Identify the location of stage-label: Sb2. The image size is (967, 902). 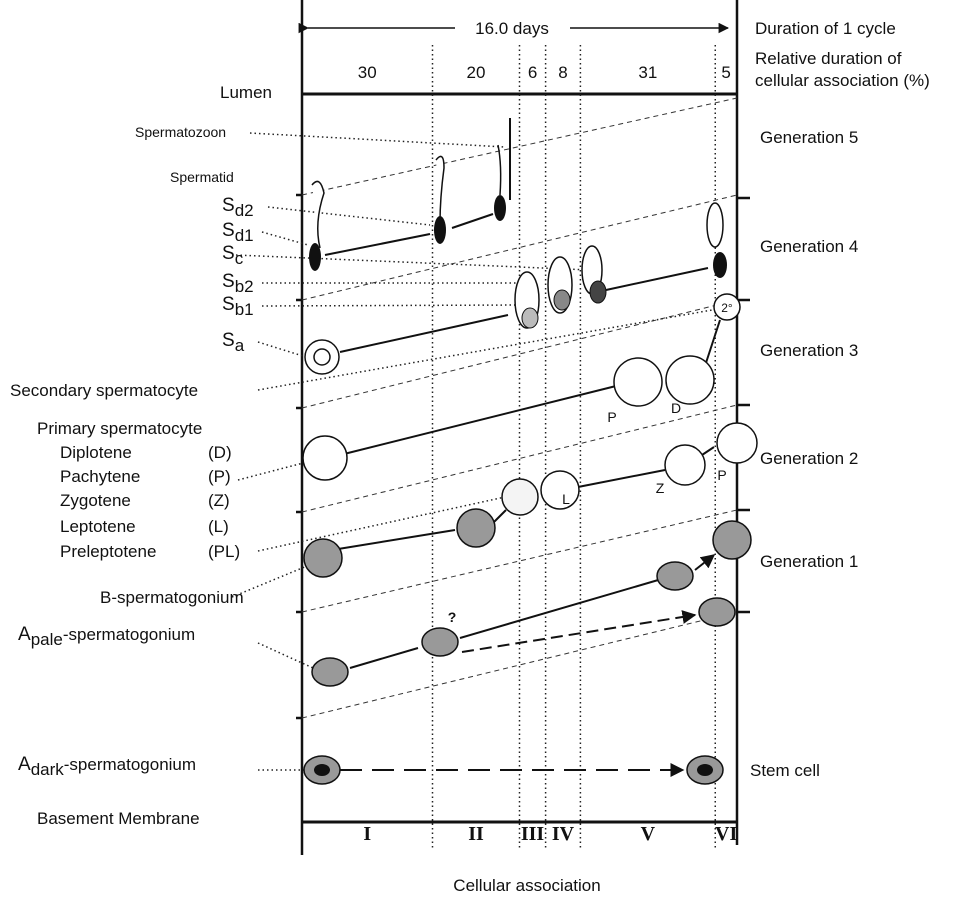
(238, 283).